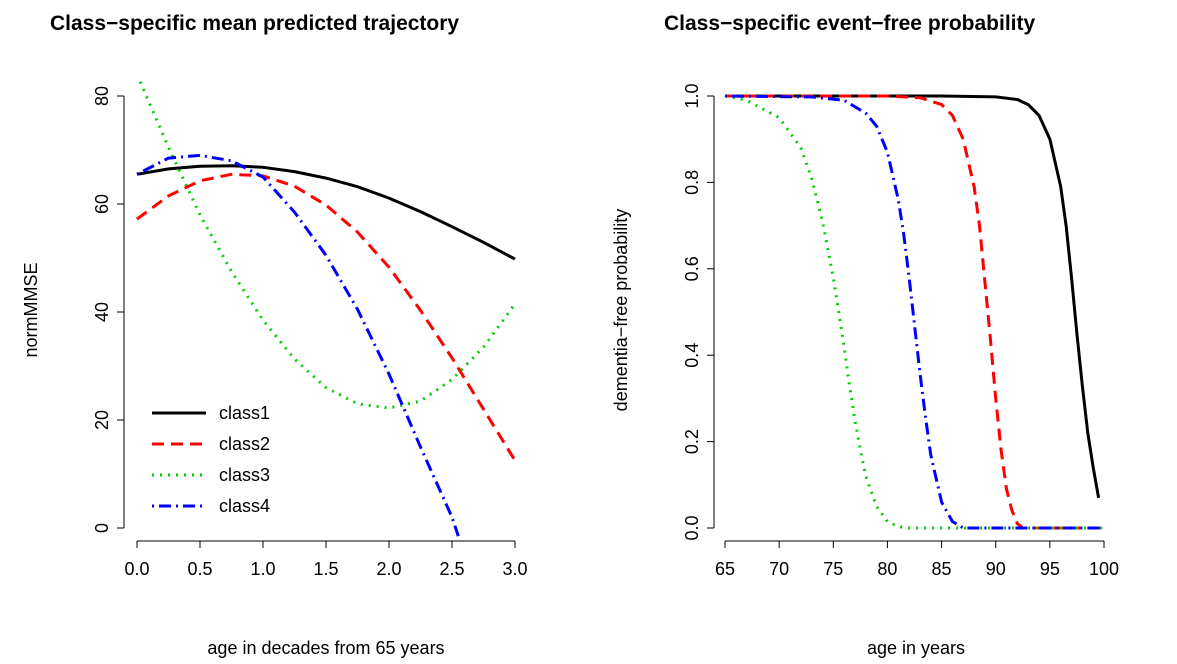  I want to click on y-tick-label: 20, so click(102, 420).